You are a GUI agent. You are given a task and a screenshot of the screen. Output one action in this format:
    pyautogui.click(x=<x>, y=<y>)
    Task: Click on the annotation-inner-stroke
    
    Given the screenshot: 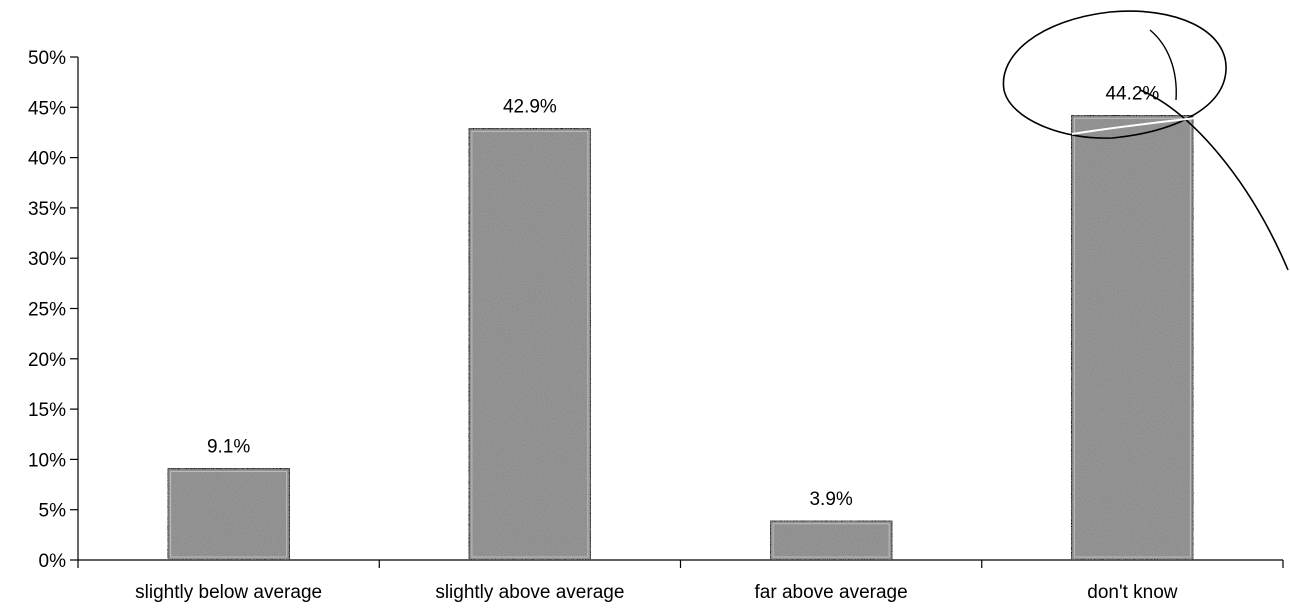 What is the action you would take?
    pyautogui.click(x=1163, y=65)
    